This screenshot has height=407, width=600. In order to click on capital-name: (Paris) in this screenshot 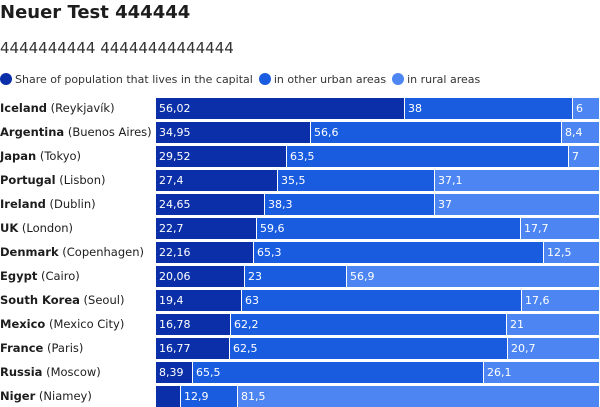, I will do `click(63, 348)`.